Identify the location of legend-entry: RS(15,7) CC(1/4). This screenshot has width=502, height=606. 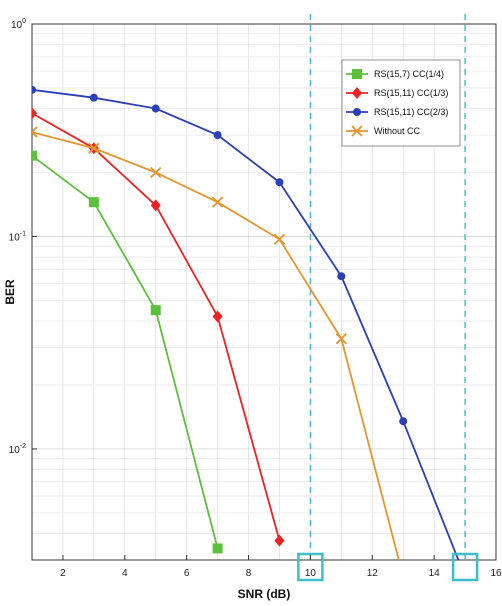
(395, 74).